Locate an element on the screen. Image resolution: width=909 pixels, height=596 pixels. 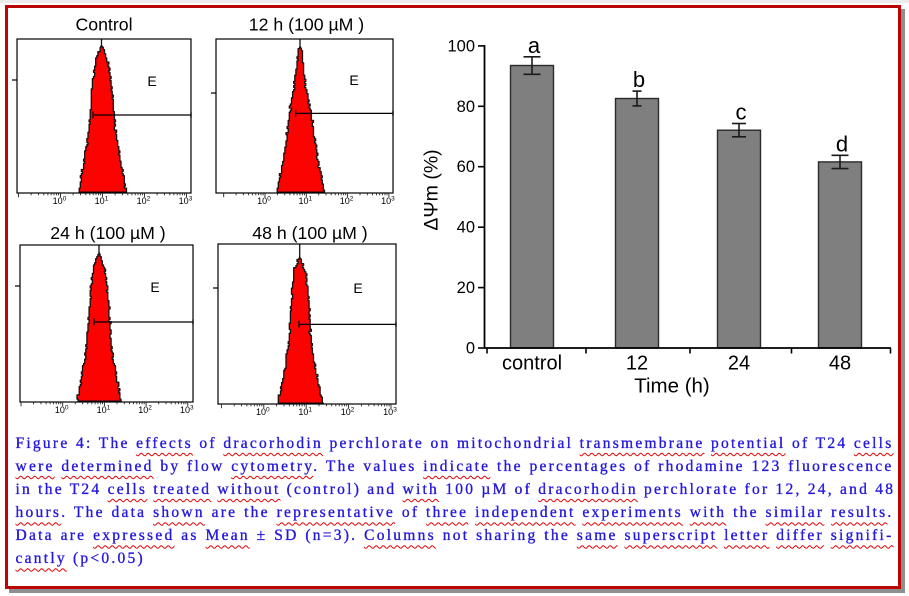
svg-text: Control is located at coordinates (103, 25).